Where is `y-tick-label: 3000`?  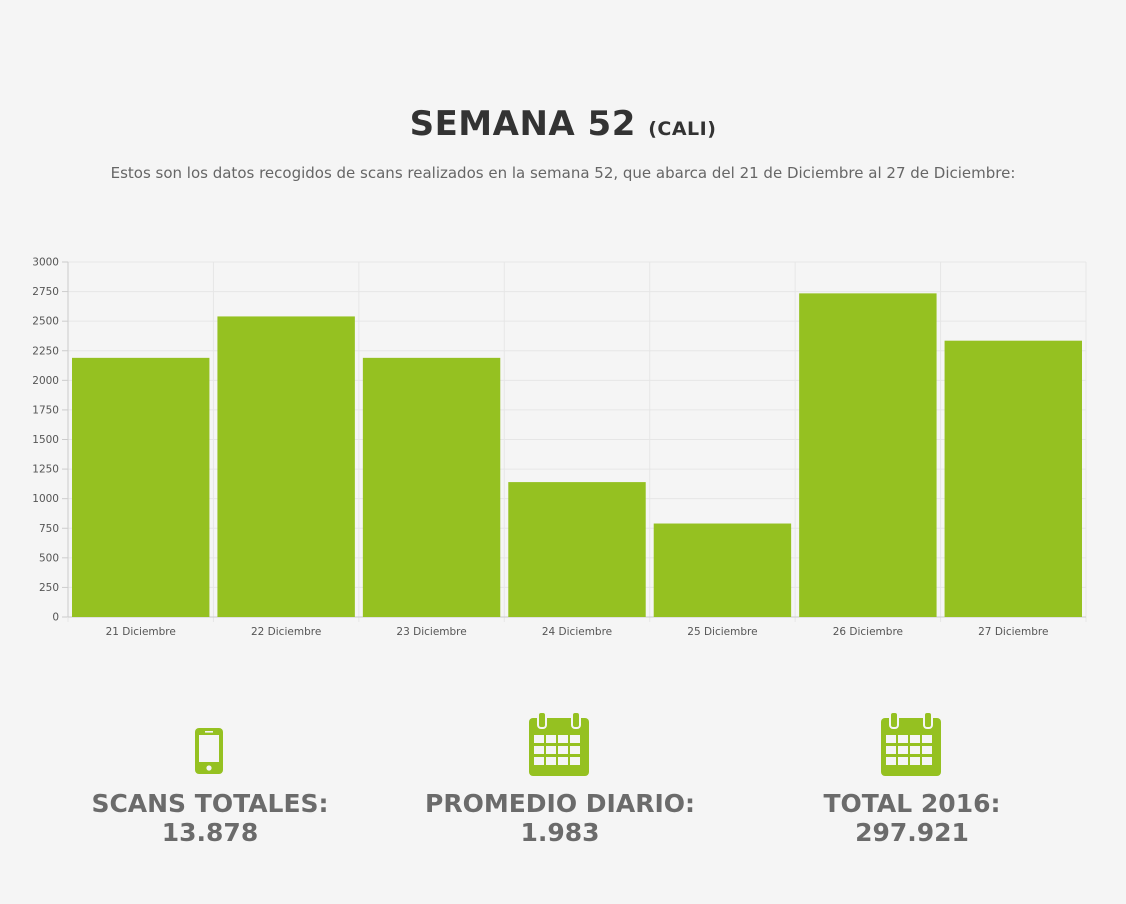 y-tick-label: 3000 is located at coordinates (45, 263).